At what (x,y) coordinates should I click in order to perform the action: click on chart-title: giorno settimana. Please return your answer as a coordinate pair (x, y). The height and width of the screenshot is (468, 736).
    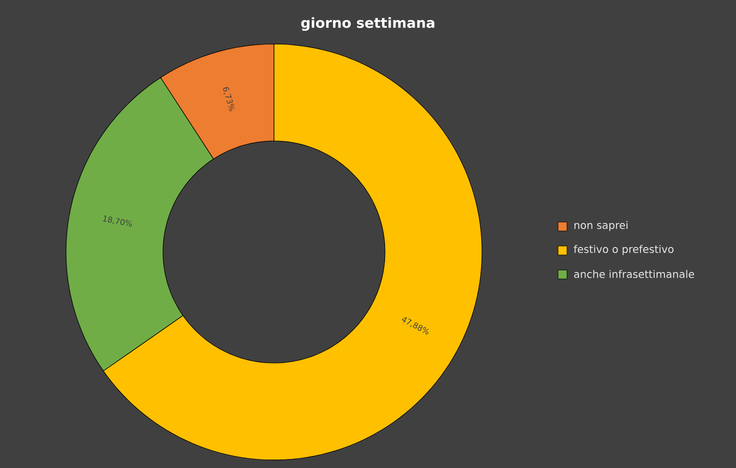
    Looking at the image, I should click on (367, 24).